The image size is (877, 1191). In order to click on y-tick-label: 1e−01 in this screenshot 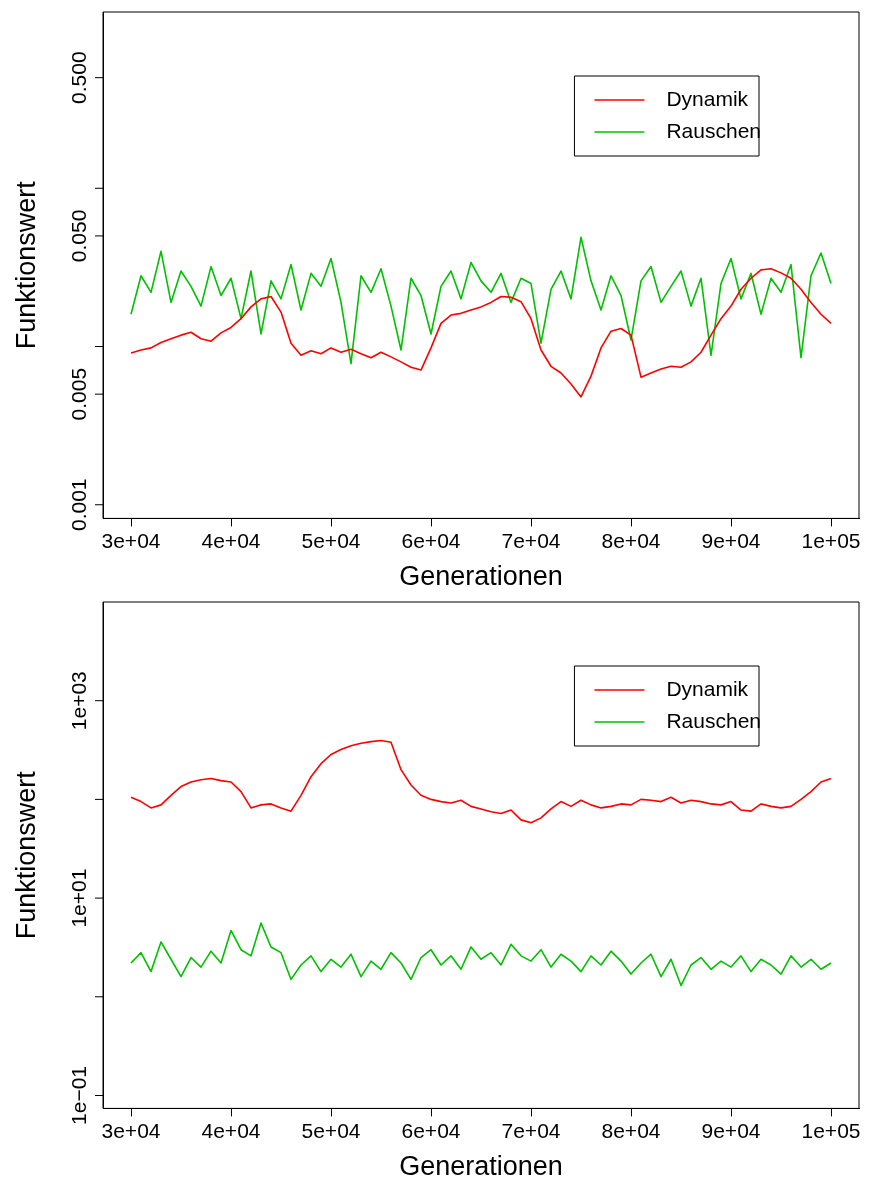, I will do `click(79, 1095)`.